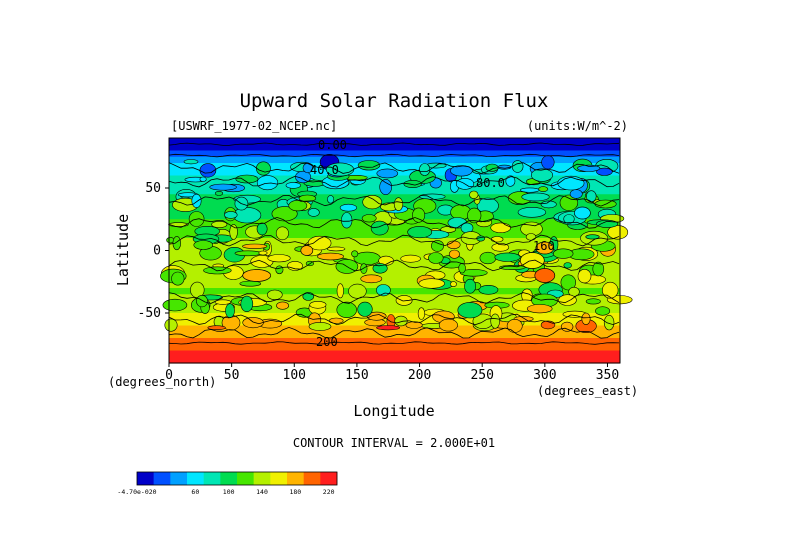 This screenshot has height=558, width=789. I want to click on x-axis-label: Longitude, so click(393, 411).